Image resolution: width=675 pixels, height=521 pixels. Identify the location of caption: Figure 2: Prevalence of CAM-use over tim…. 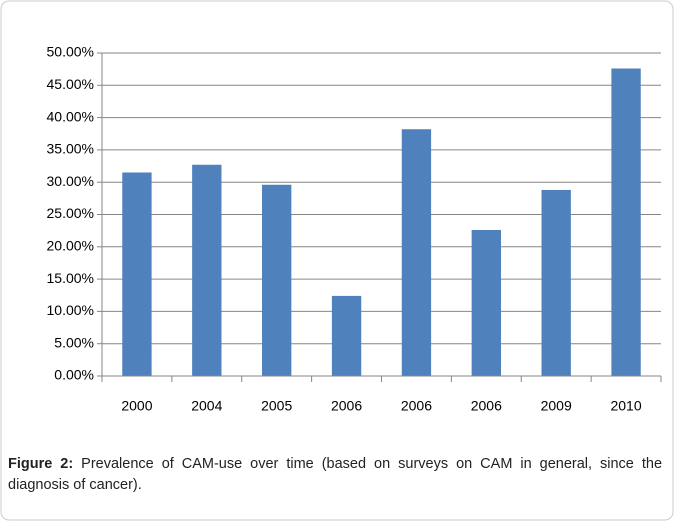
(335, 475).